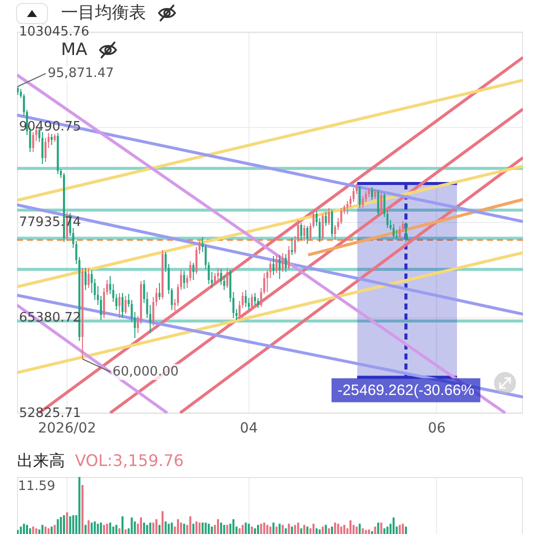 Image resolution: width=537 pixels, height=534 pixels. What do you see at coordinates (50, 413) in the screenshot?
I see `y-tick-label: 52825.71` at bounding box center [50, 413].